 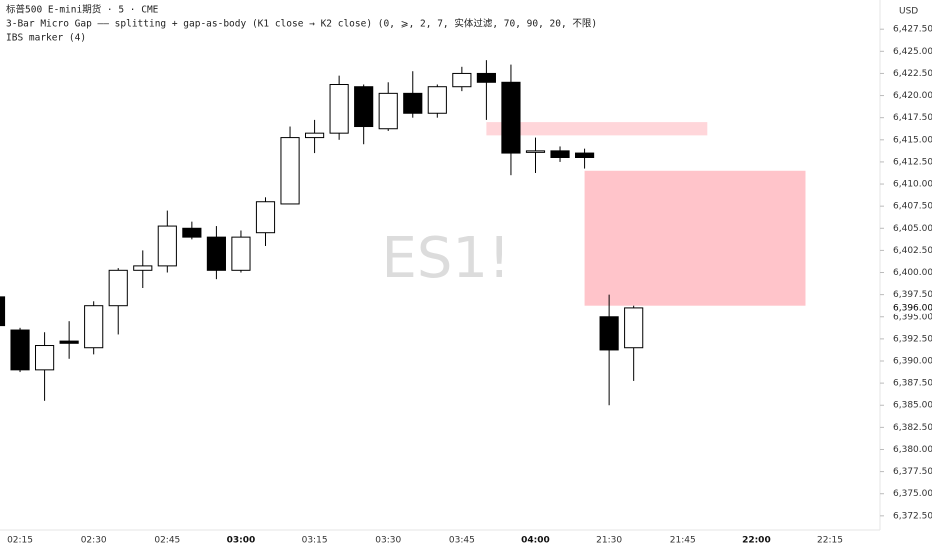 I want to click on last-price-label: 6,396.00, so click(x=912, y=308).